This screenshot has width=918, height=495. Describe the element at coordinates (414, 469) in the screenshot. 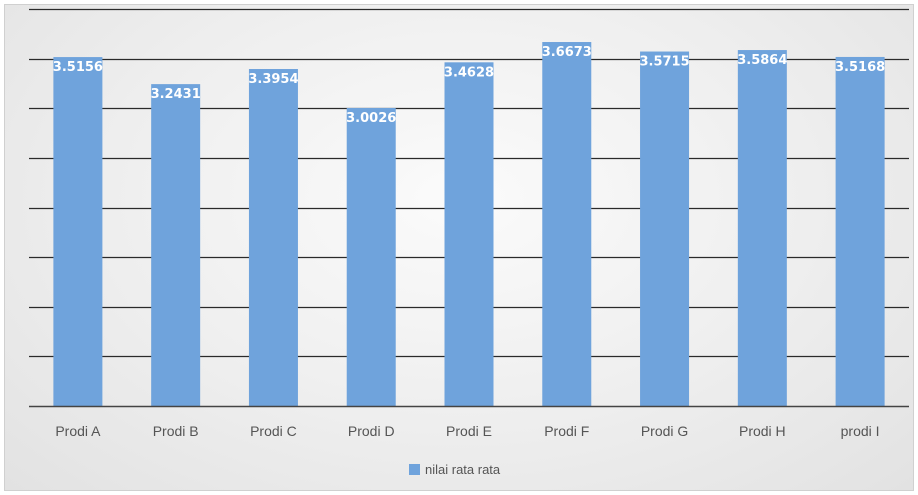

I see `legend-swatch` at that location.